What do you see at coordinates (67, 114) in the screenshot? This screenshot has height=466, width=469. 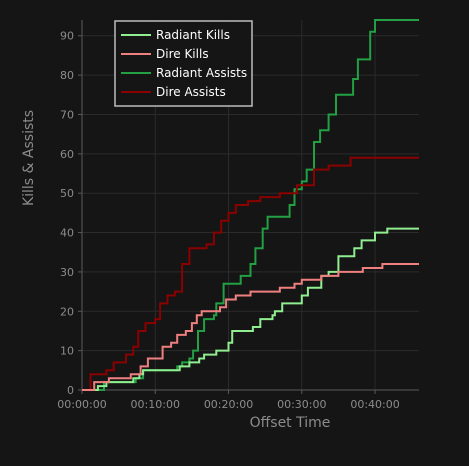 I see `y-tick-label: 70` at bounding box center [67, 114].